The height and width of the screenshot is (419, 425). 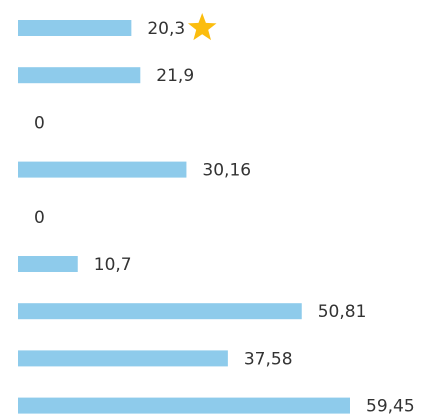 What do you see at coordinates (202, 27) in the screenshot?
I see `star-icon` at bounding box center [202, 27].